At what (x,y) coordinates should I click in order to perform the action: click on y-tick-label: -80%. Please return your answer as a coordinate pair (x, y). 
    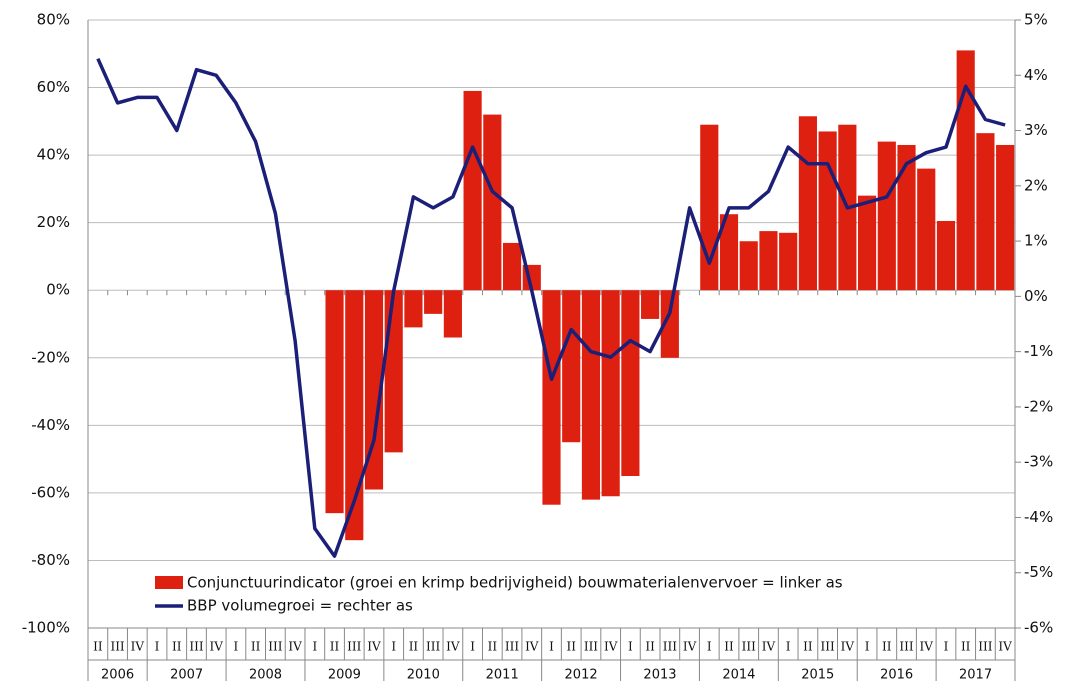
    Looking at the image, I should click on (50, 560).